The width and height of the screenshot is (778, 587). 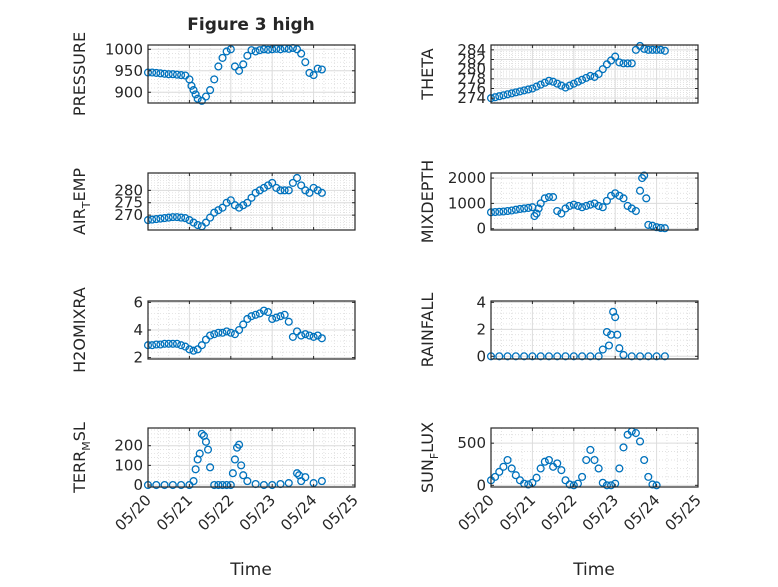 I want to click on panel-theta-y-tick-label: 284, so click(x=471, y=50).